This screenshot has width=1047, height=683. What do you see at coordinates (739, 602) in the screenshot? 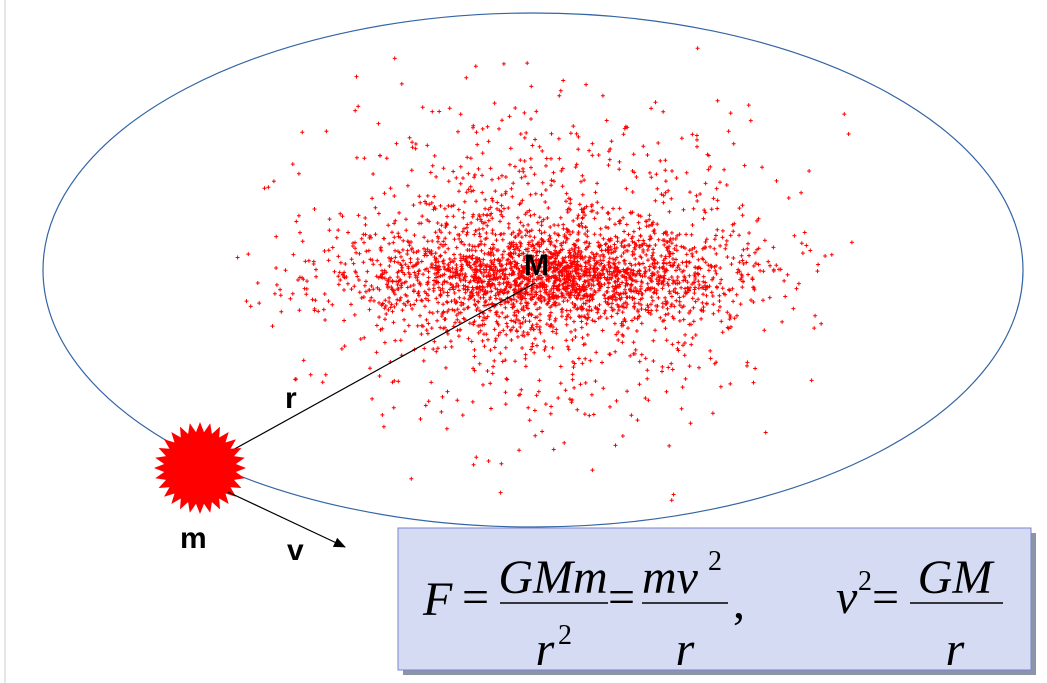
I see `formula-text: ,` at bounding box center [739, 602].